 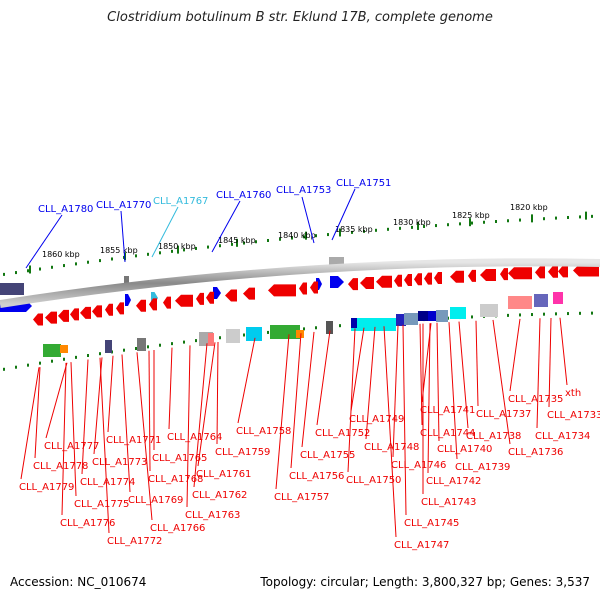 What do you see at coordinates (212, 515) in the screenshot?
I see `reverse-gene-label: CLL_A1763` at bounding box center [212, 515].